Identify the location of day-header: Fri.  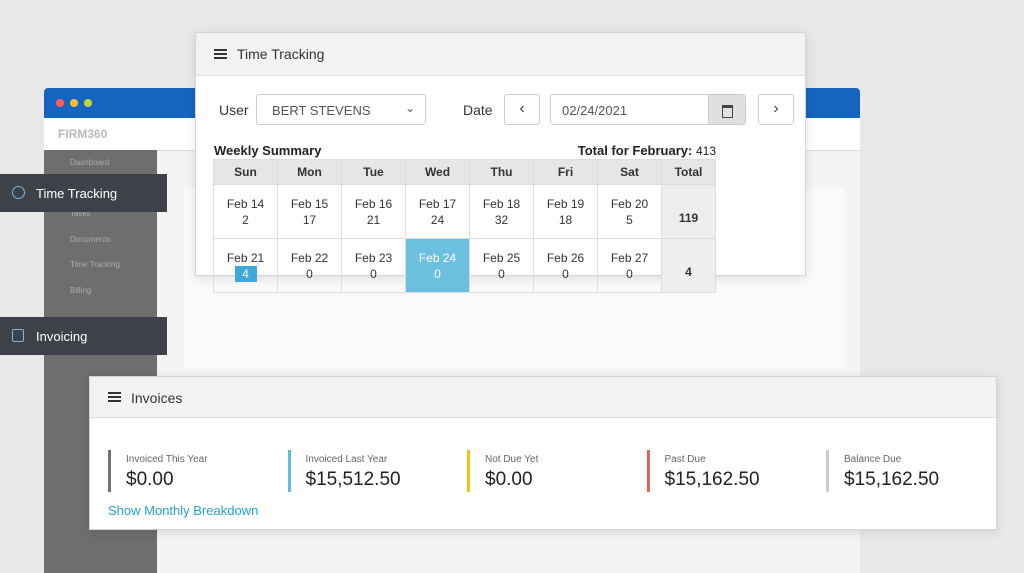
(565, 172).